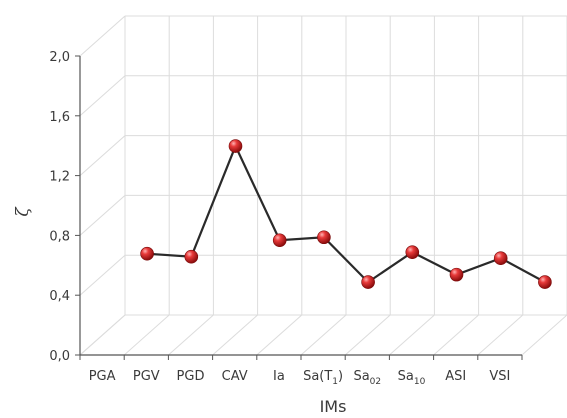 Image resolution: width=567 pixels, height=418 pixels. Describe the element at coordinates (59, 117) in the screenshot. I see `y-tick-label: 1,6` at that location.